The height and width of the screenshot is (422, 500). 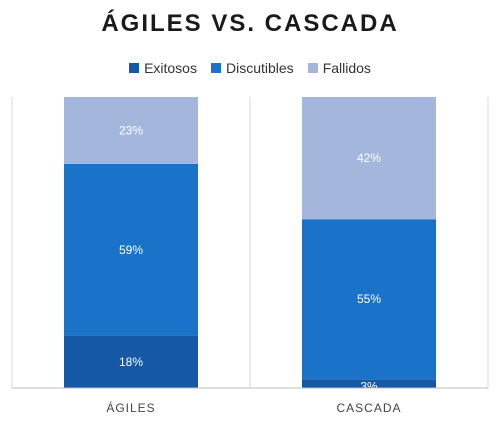 What do you see at coordinates (170, 68) in the screenshot?
I see `legend-label-exitosos: Exitosos` at bounding box center [170, 68].